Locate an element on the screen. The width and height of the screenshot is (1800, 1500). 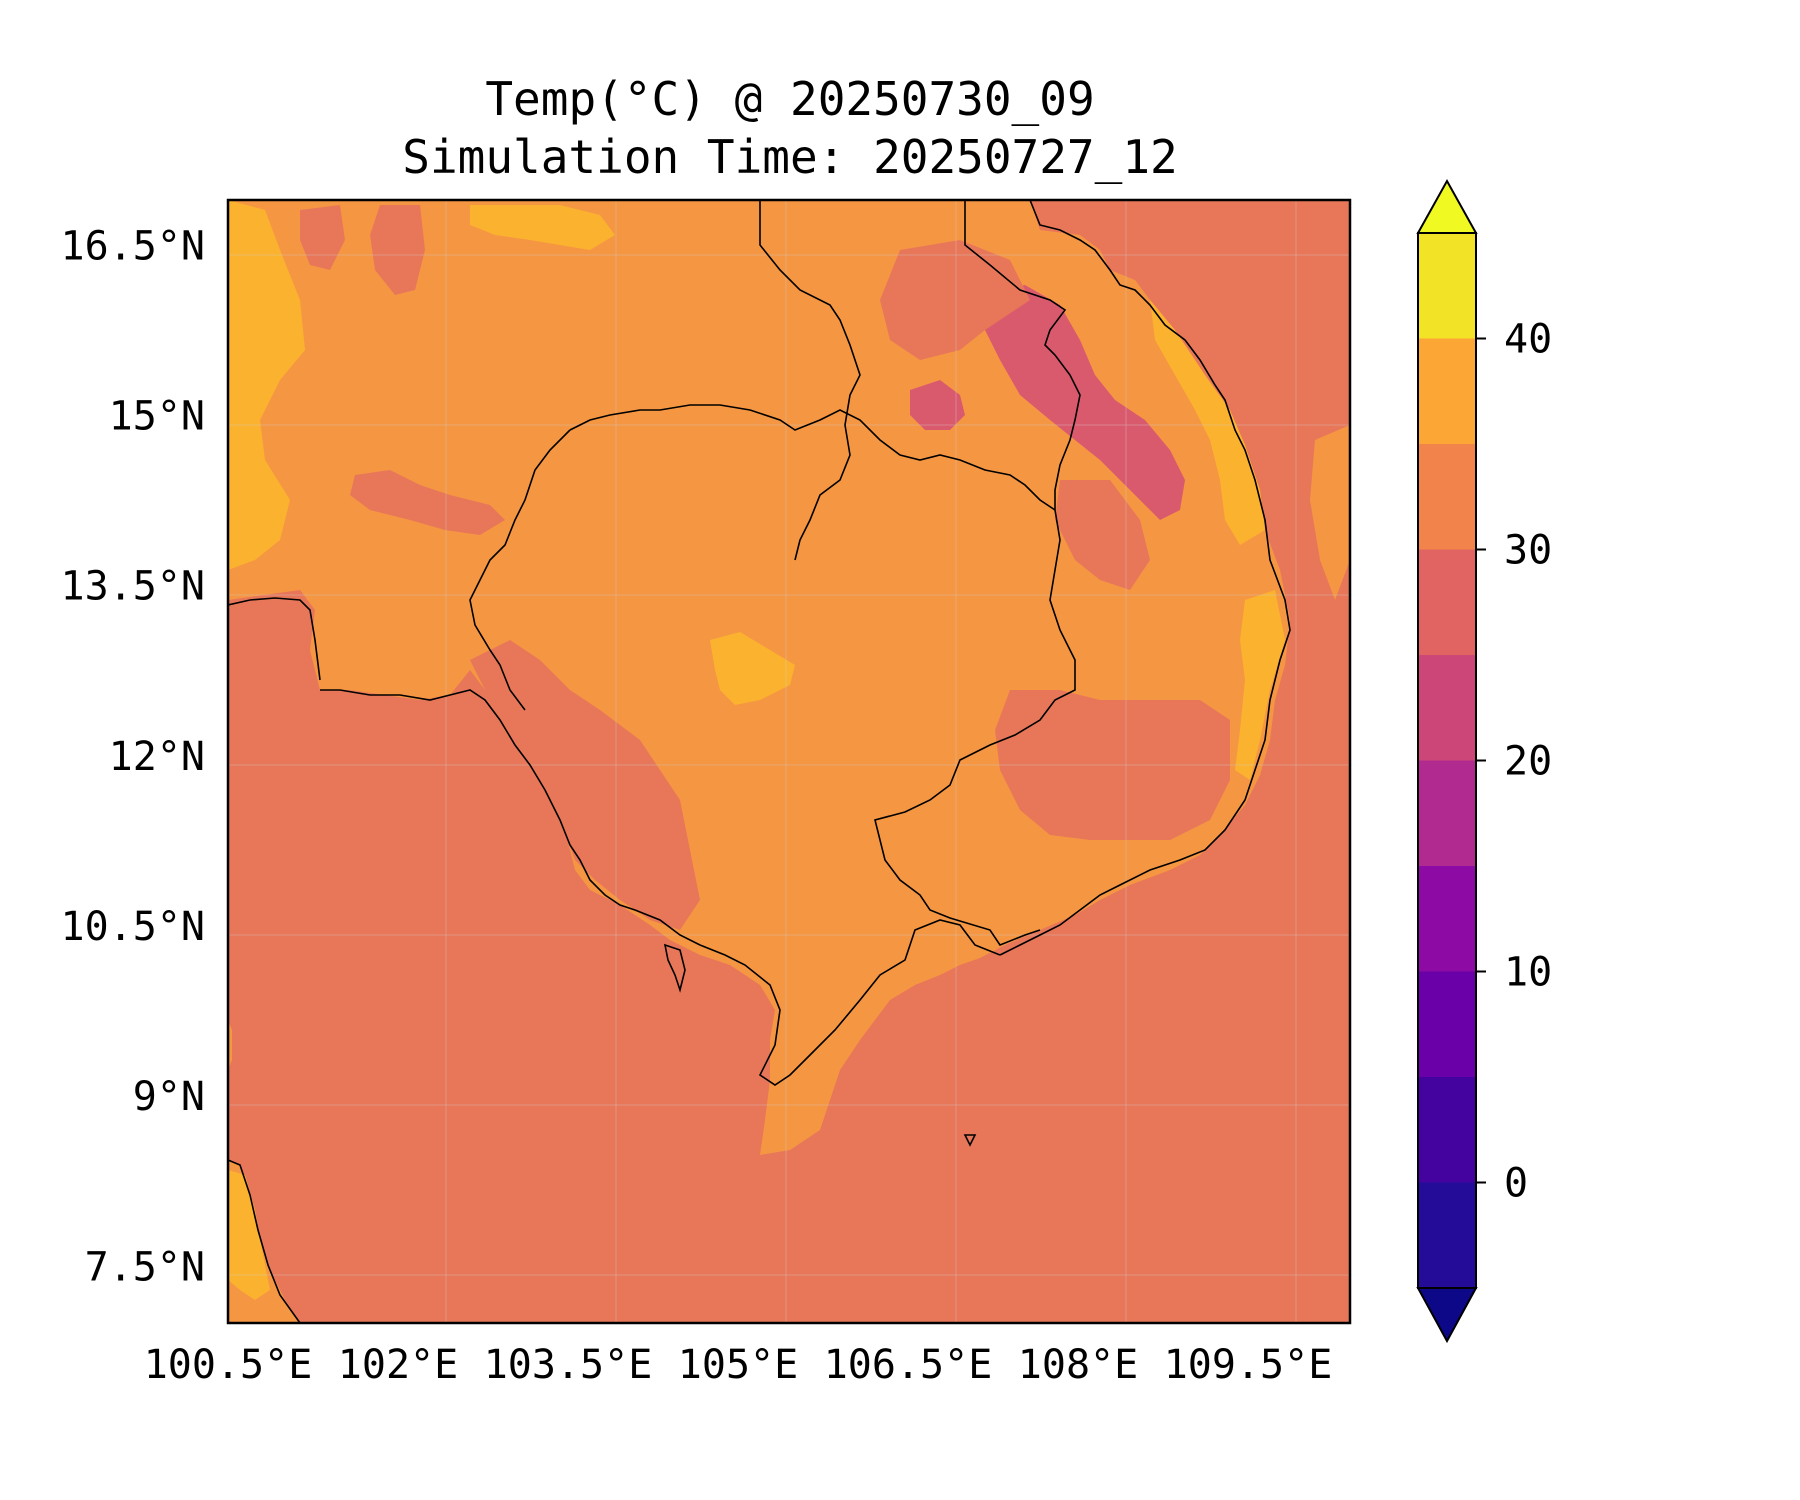
hot-zone-thai-west is located at coordinates (266, 385).